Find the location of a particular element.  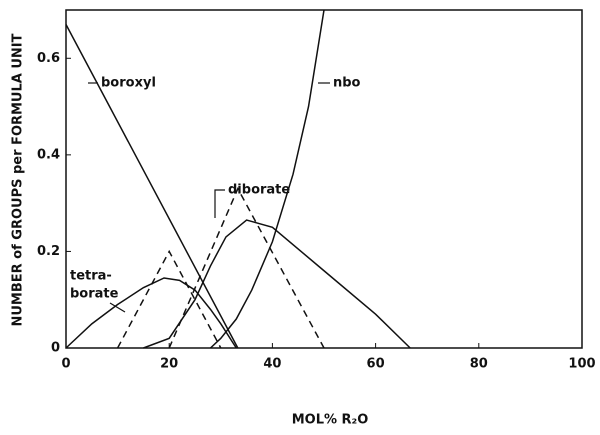

x-tick-label: 80 is located at coordinates (479, 364).